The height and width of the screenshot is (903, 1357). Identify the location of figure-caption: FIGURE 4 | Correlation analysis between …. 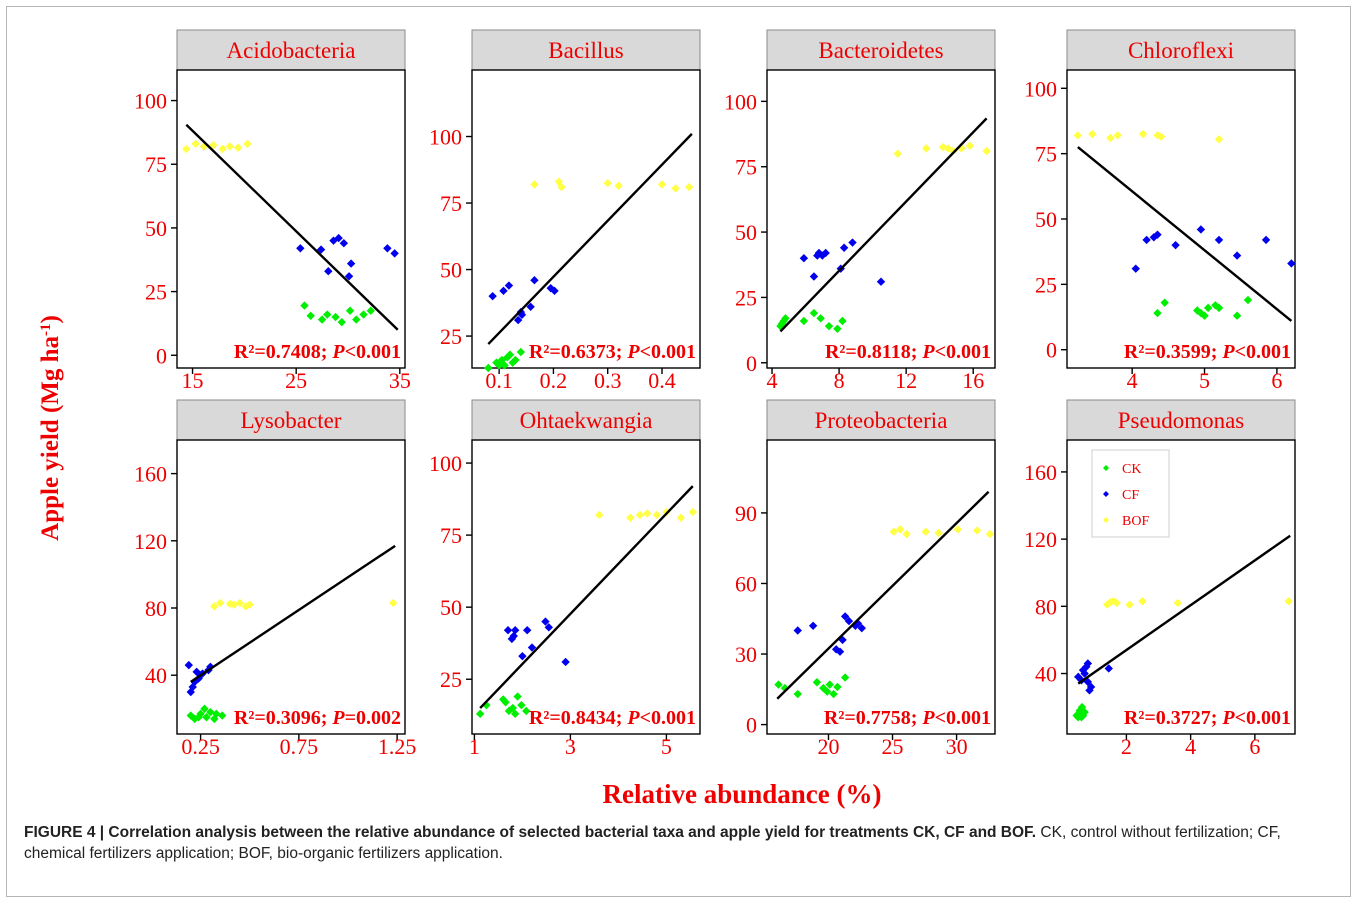
(680, 843).